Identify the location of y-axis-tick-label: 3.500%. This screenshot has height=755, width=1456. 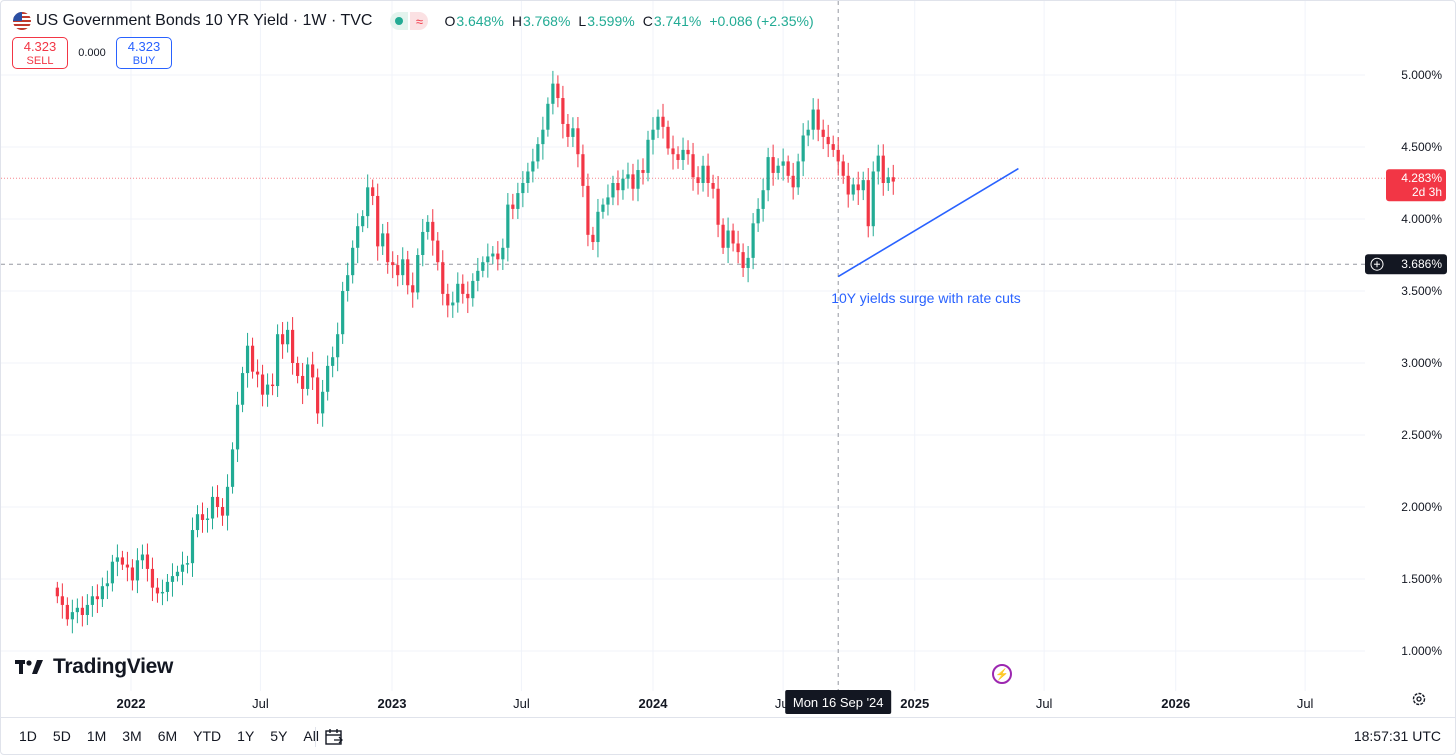
(1421, 291).